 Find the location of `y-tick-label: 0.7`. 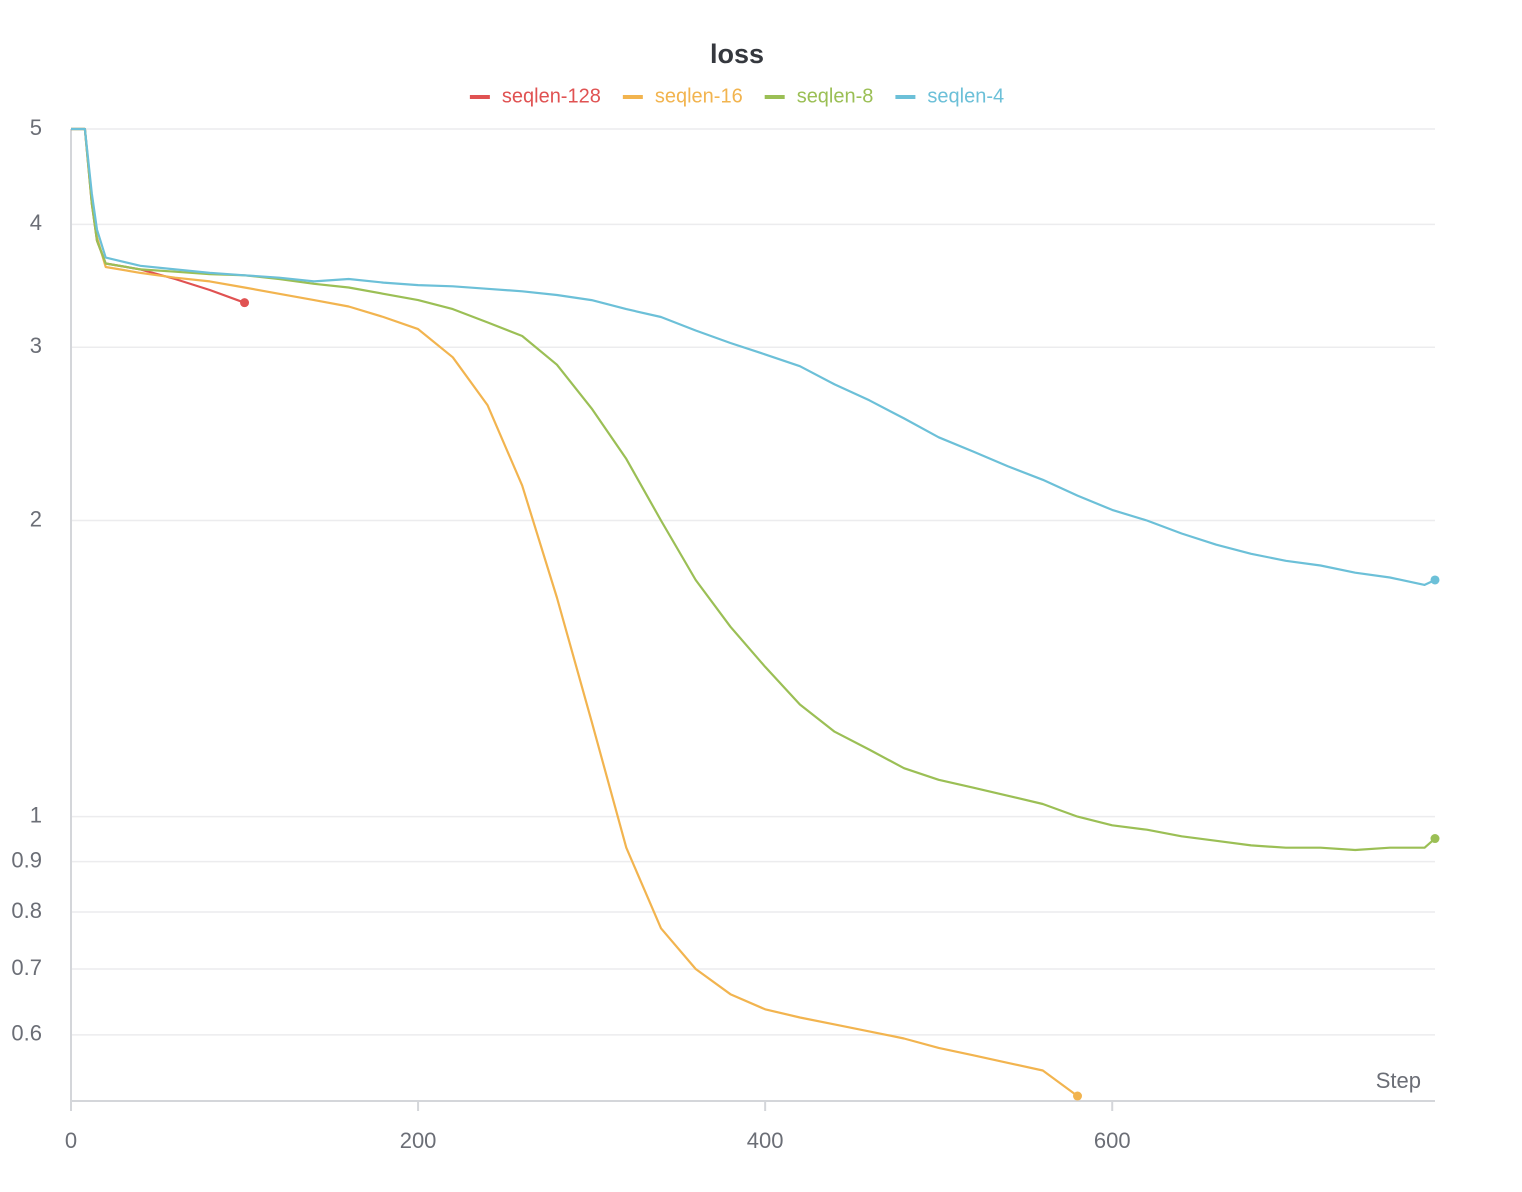

y-tick-label: 0.7 is located at coordinates (26, 967).